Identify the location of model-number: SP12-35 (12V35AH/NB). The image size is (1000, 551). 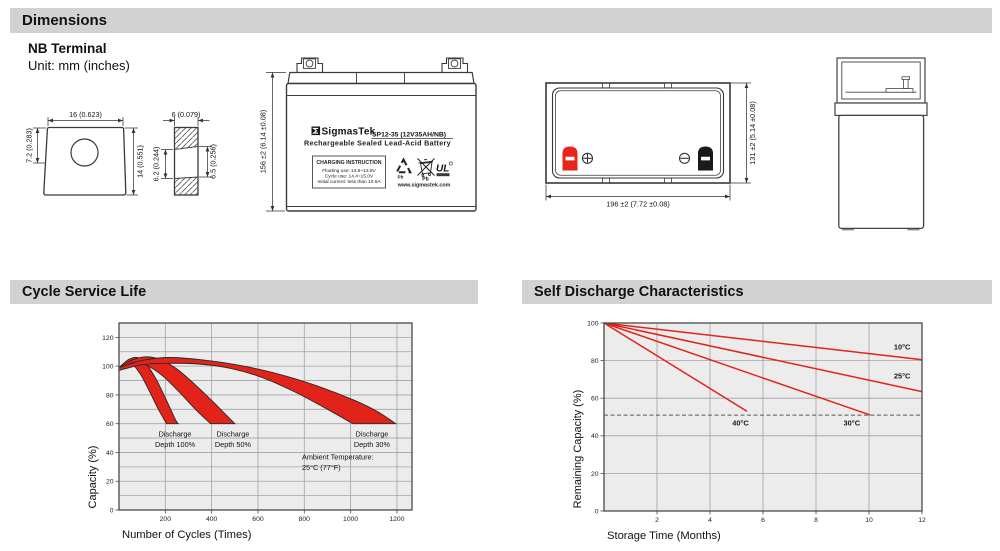
(409, 135).